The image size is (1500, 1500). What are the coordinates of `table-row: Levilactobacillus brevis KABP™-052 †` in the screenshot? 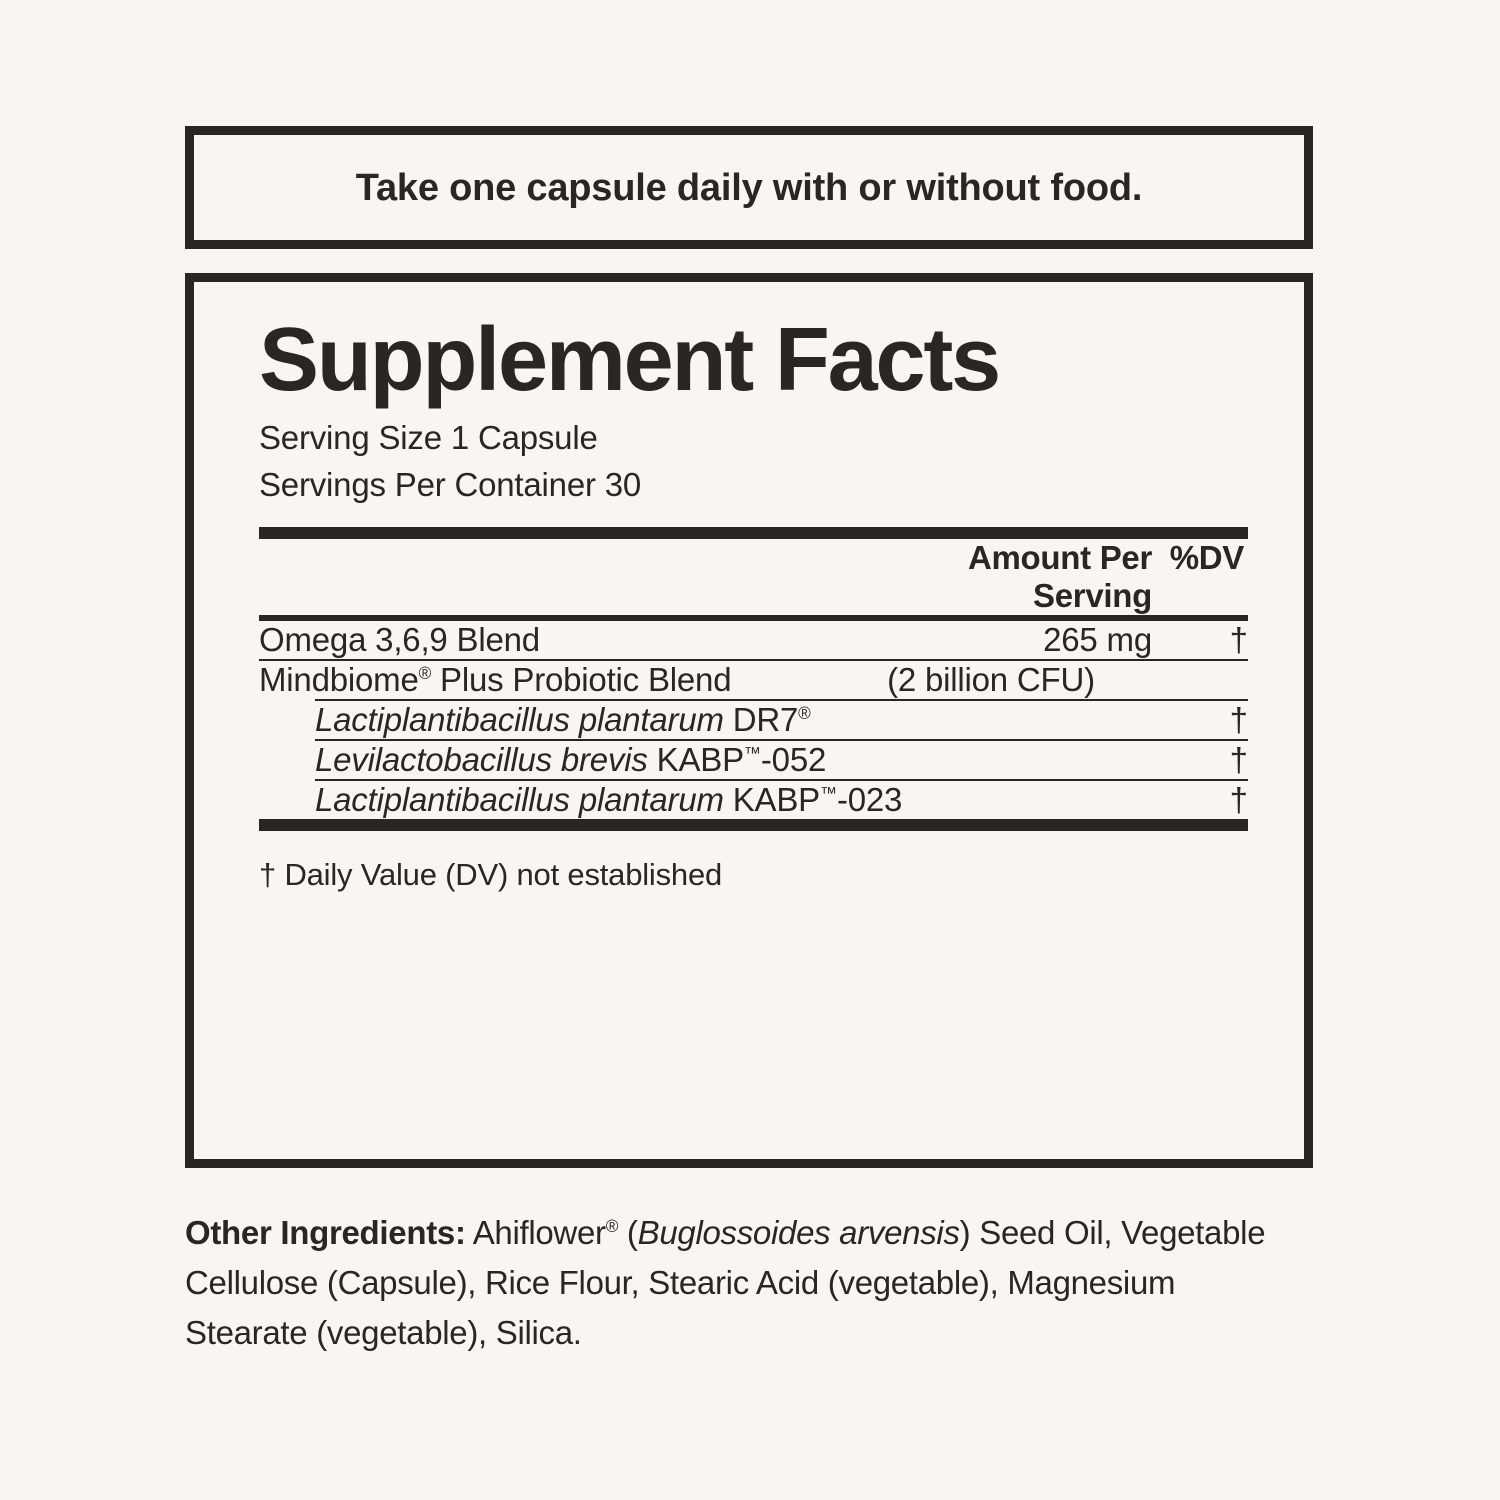 It's located at (753, 760).